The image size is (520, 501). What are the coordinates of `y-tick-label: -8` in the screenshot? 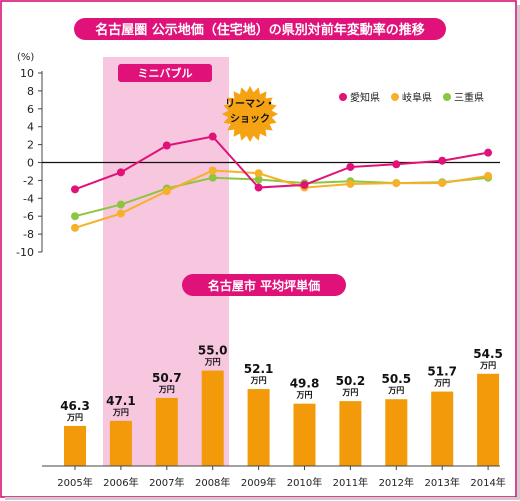 It's located at (28, 234).